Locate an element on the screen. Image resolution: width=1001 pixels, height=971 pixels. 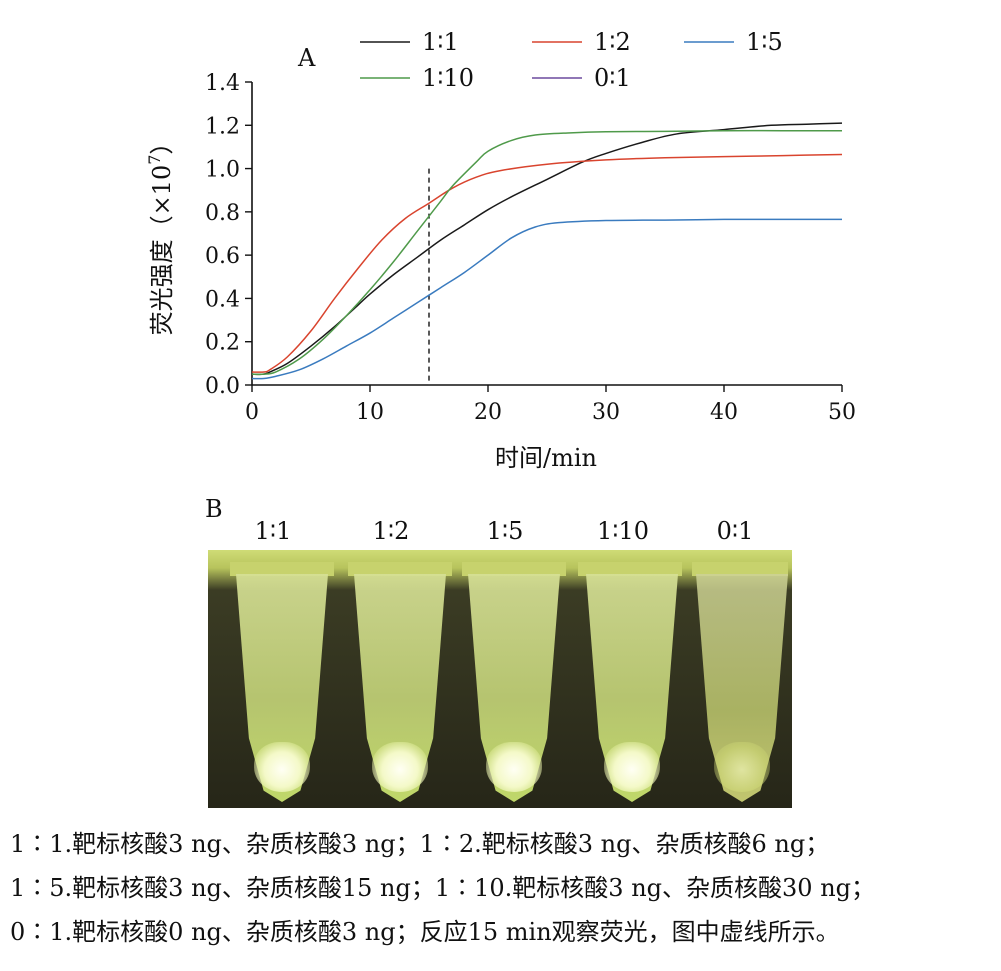
y-tick-label: 0.0 is located at coordinates (222, 386).